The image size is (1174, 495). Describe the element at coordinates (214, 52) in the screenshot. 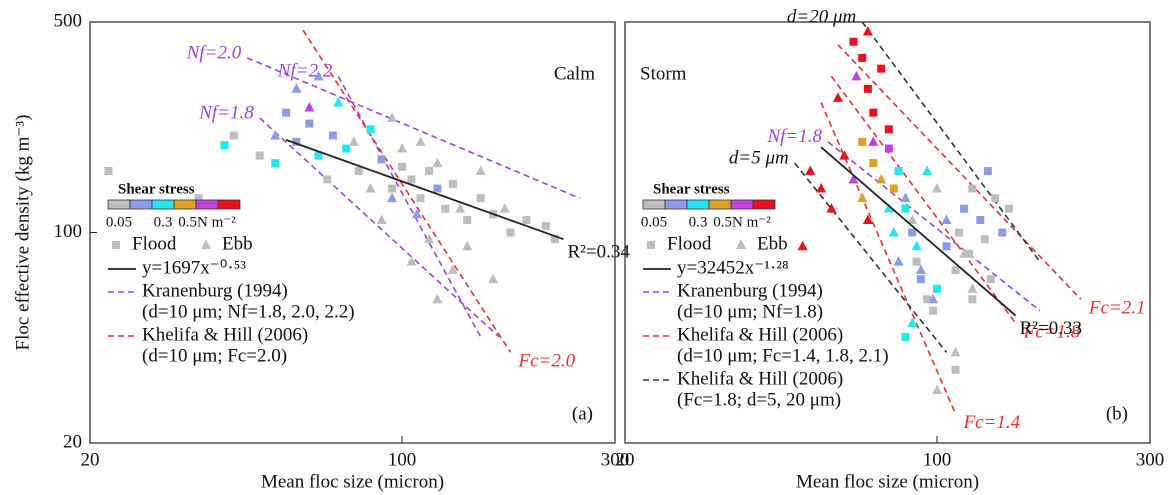

I see `line-label: Nf=2.0` at that location.